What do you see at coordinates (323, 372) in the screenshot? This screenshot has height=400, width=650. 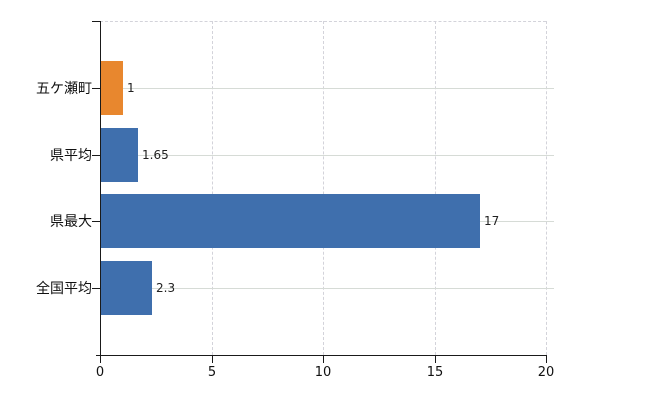 I see `x-tick-label: 10` at bounding box center [323, 372].